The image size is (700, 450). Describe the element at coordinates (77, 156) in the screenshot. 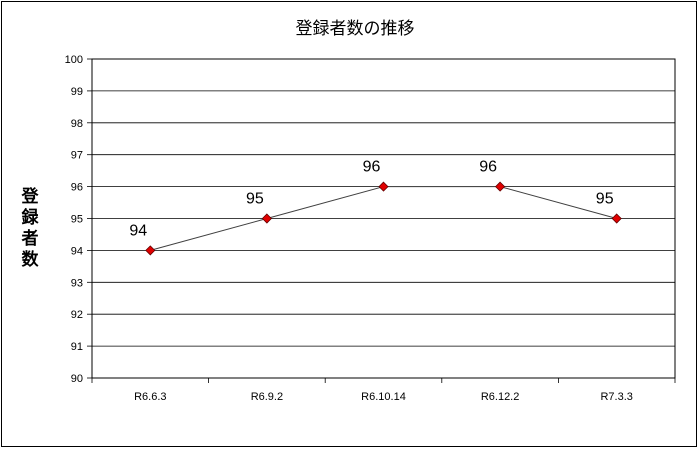

I see `y-tick-label: 97` at that location.